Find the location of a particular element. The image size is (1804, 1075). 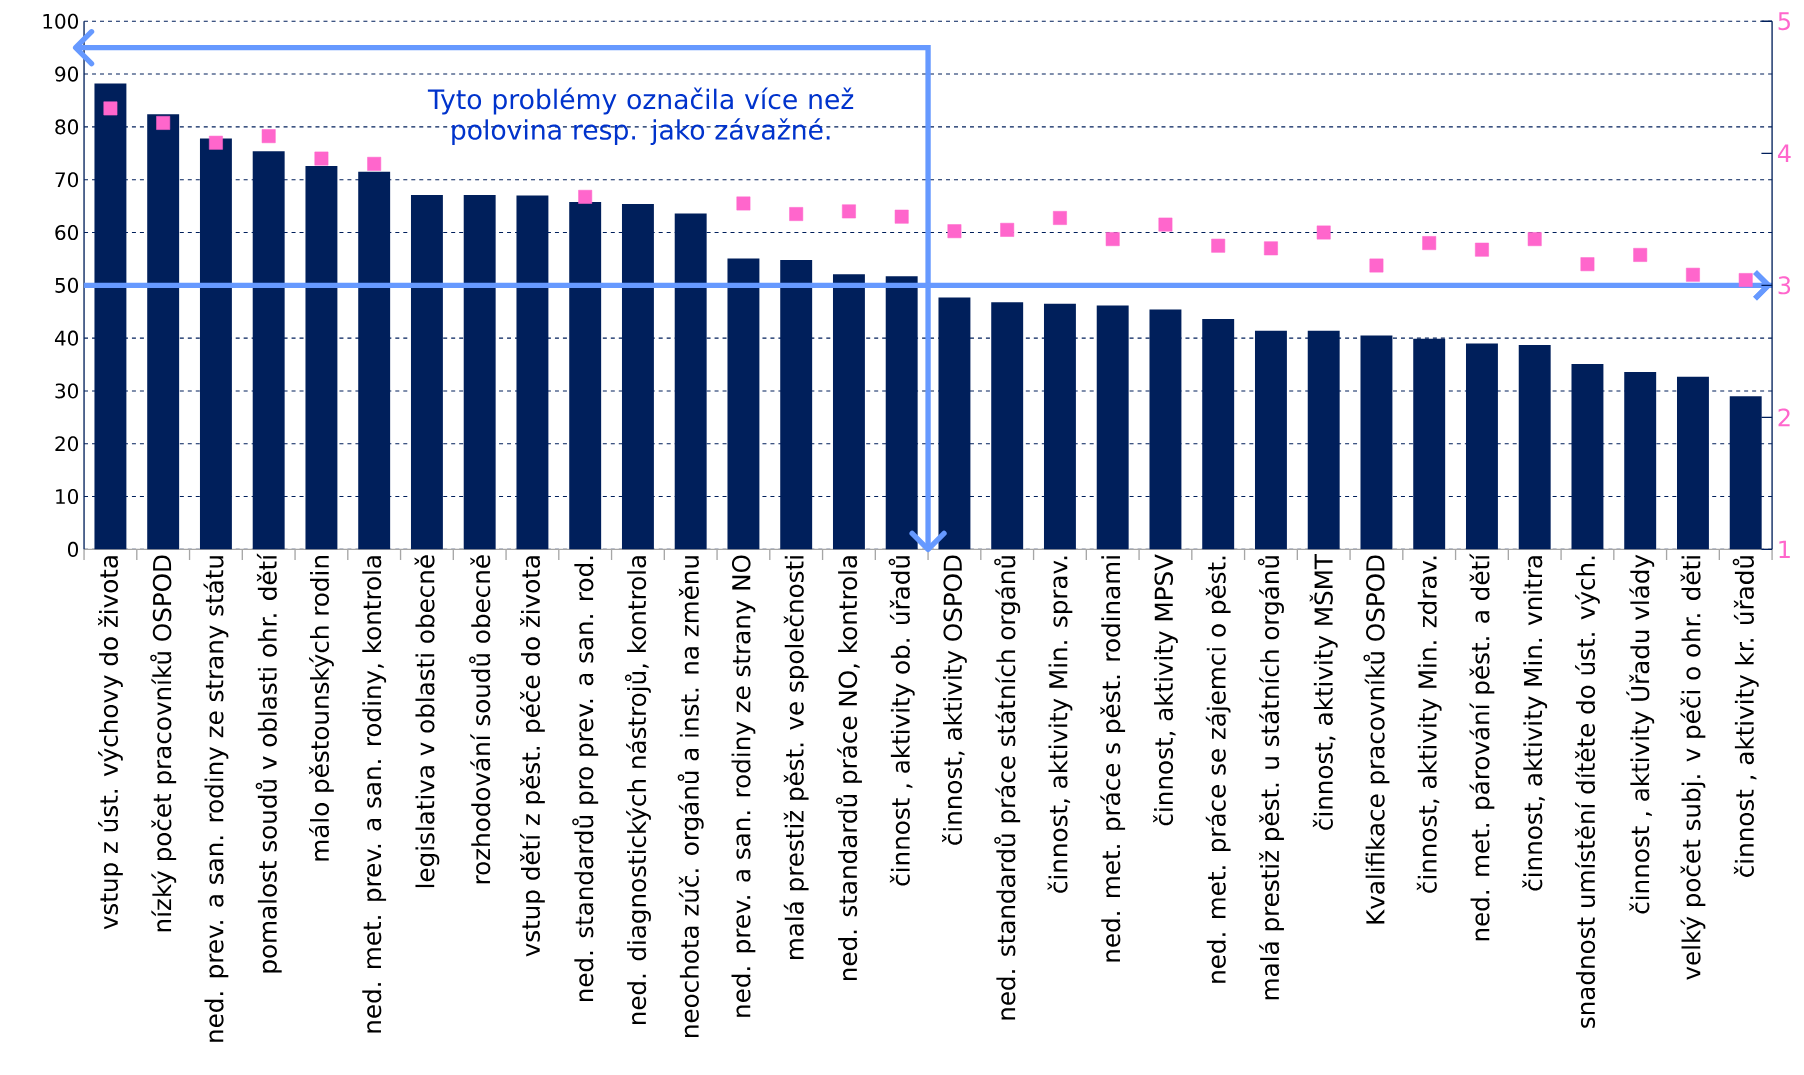

y-tick-label: 40 is located at coordinates (66, 338).